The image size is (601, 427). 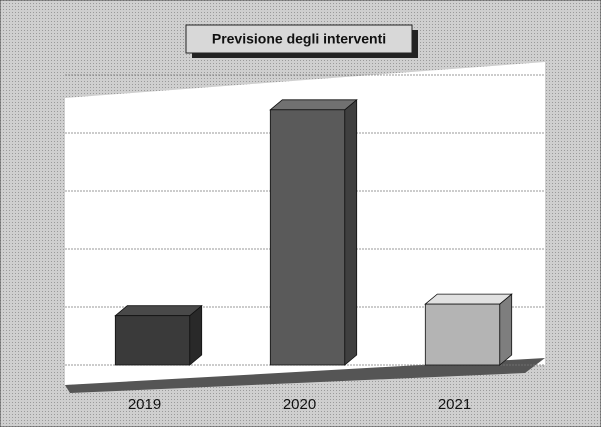 What do you see at coordinates (299, 404) in the screenshot?
I see `x-tick-label: 2020` at bounding box center [299, 404].